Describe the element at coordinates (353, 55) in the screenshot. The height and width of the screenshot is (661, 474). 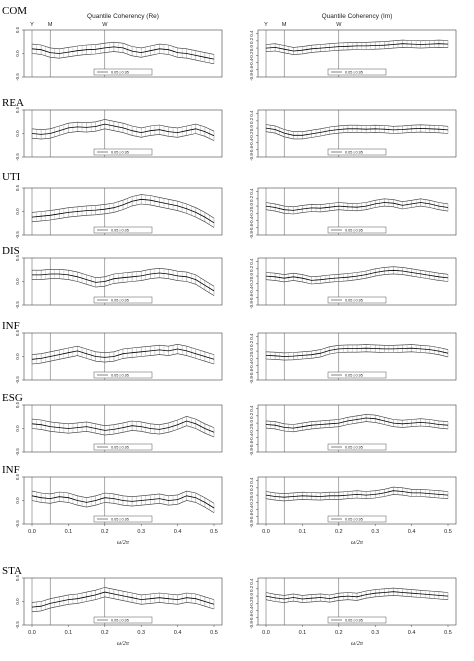
I see `panel-com-im: 0.40.20.0-0.2-0.4-0.6-0.8 0.05 | 0.95` at that location.